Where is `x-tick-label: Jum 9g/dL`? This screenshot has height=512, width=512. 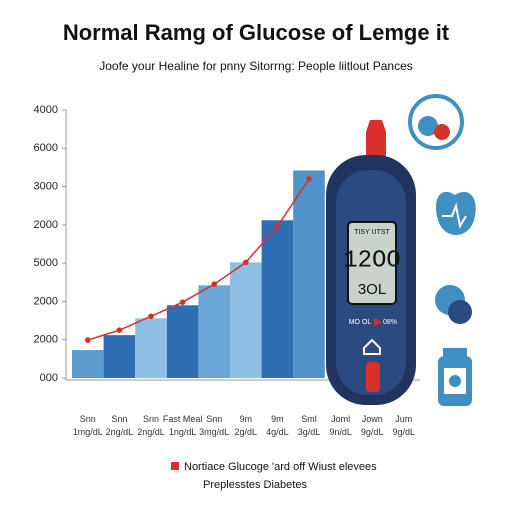 x-tick-label: Jum 9g/dL is located at coordinates (404, 425).